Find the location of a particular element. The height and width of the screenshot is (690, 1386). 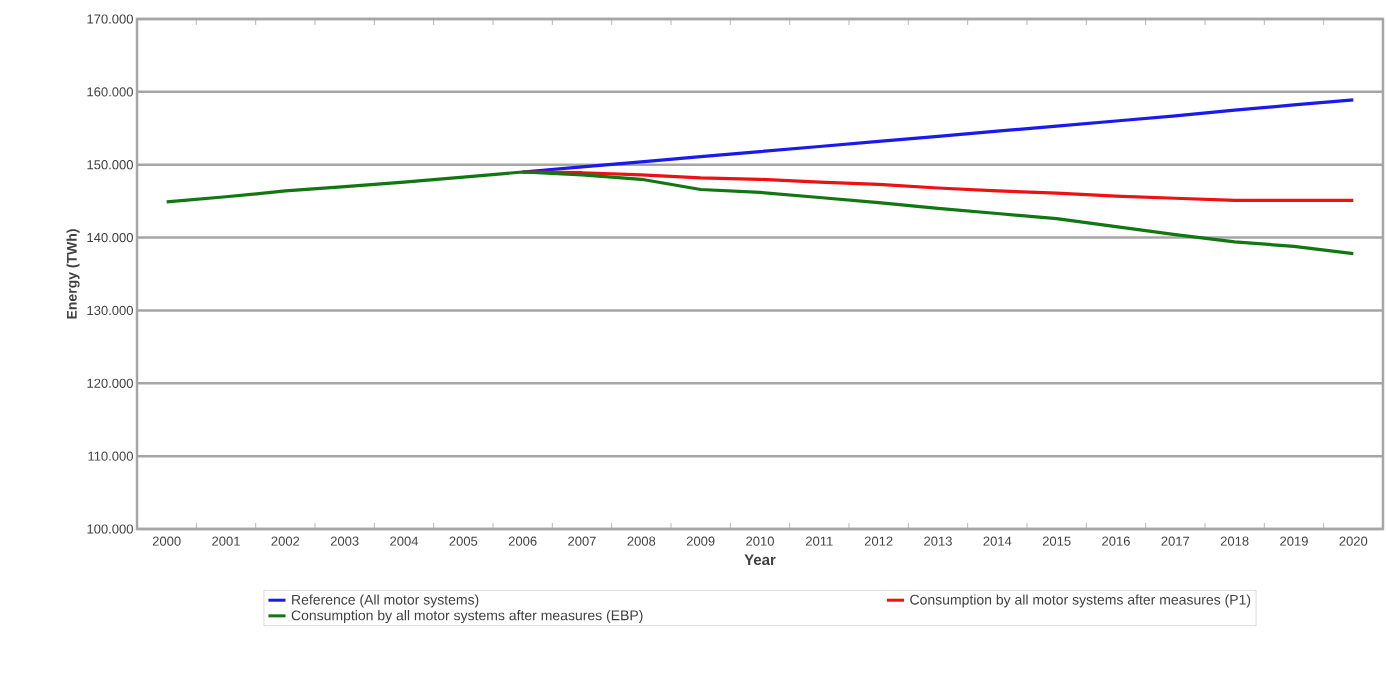

line-series is located at coordinates (760, 213).